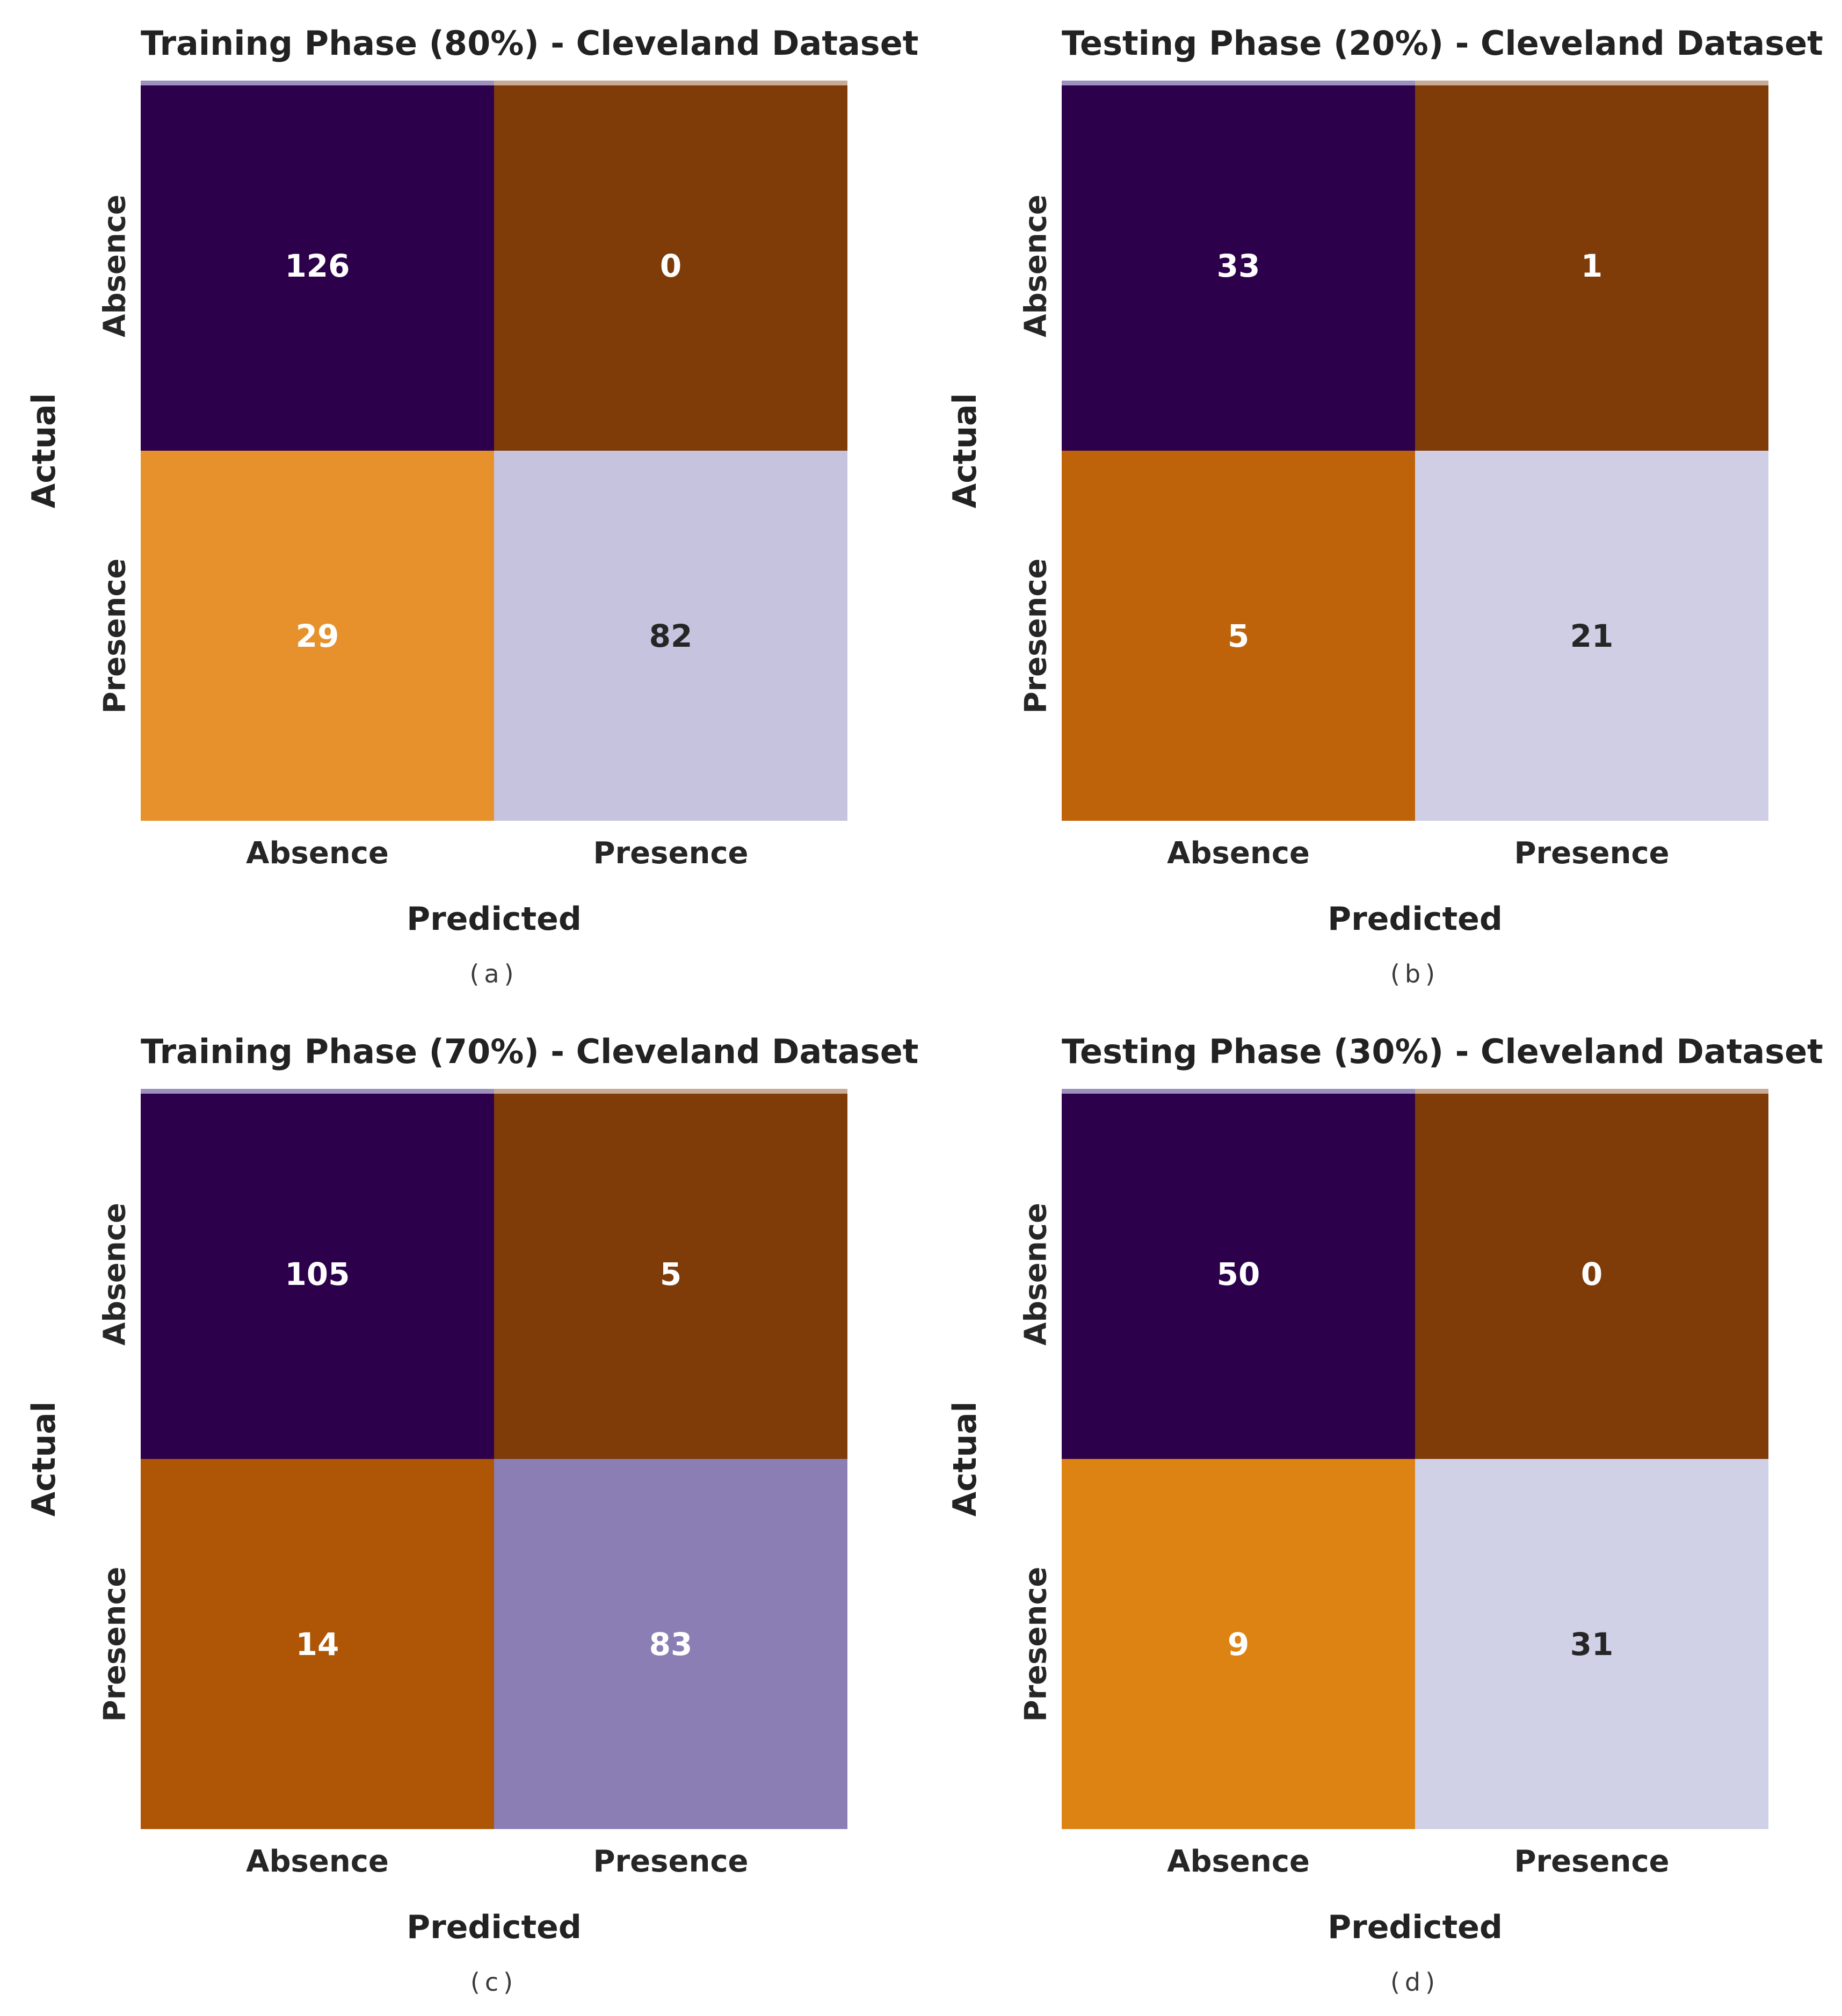 The height and width of the screenshot is (2016, 1842). I want to click on panel-caption: (b), so click(1415, 973).